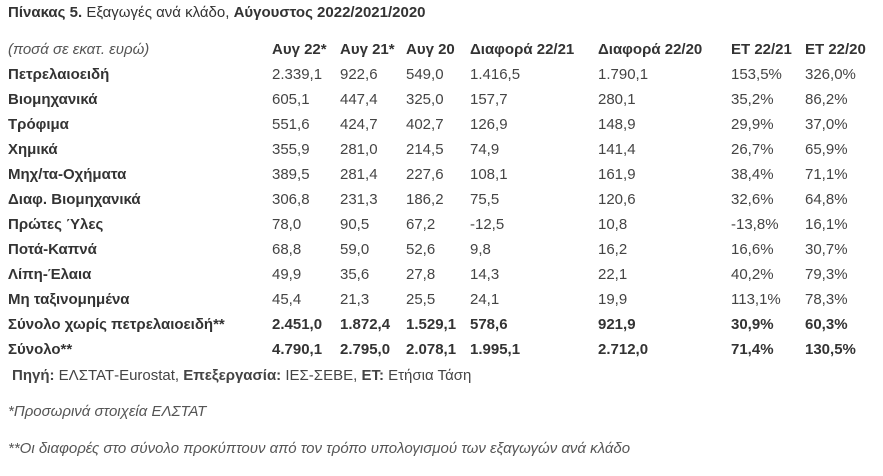  I want to click on row-label: Διαφ. Βιομηχανικά, so click(74, 199).